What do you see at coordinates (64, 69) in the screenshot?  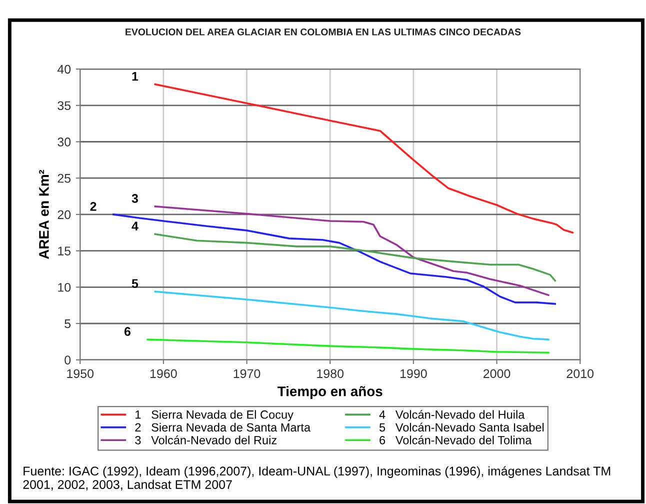 I see `y-tick-label: 40` at bounding box center [64, 69].